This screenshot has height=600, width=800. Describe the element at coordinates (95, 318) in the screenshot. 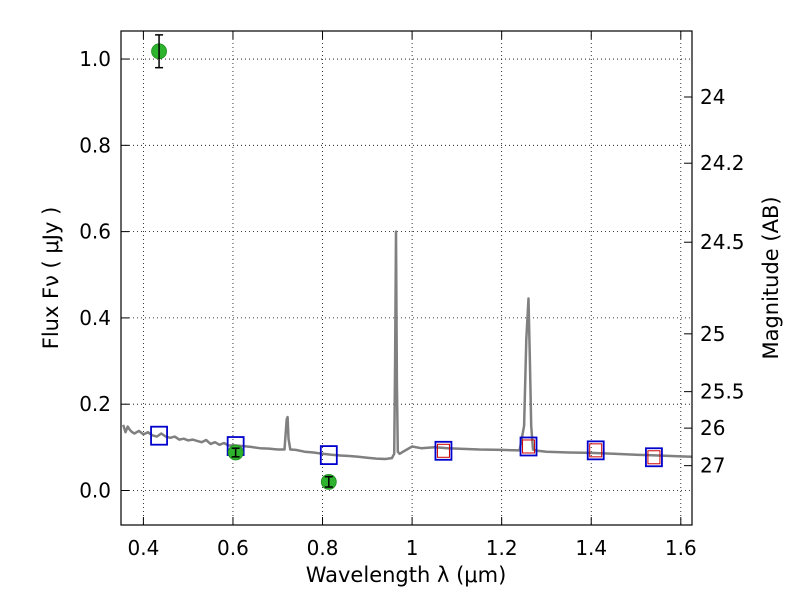

I see `y-tick-label: 0.4` at that location.